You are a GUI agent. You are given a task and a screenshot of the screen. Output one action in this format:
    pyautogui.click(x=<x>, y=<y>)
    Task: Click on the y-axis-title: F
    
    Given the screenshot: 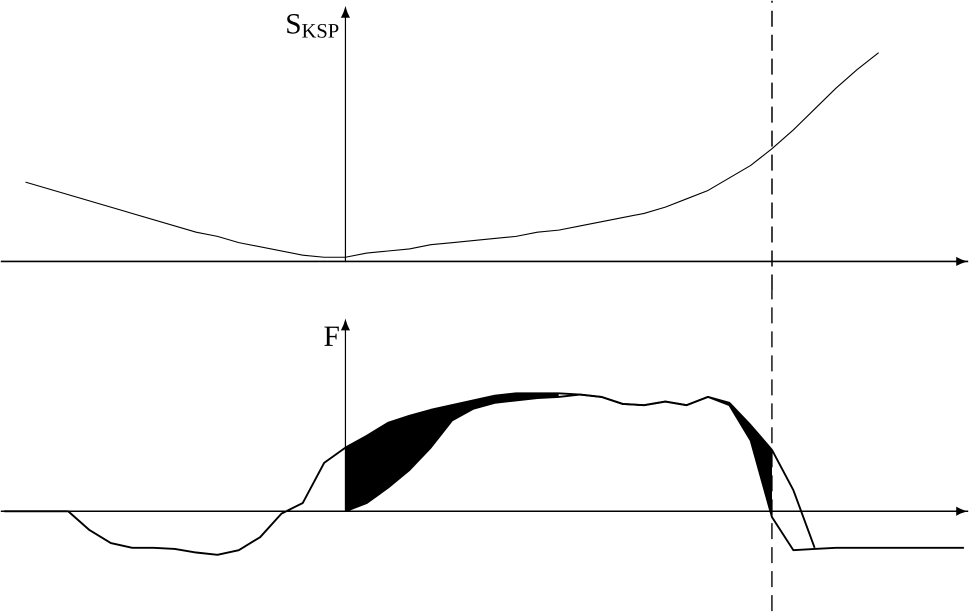 What is the action you would take?
    pyautogui.click(x=331, y=336)
    